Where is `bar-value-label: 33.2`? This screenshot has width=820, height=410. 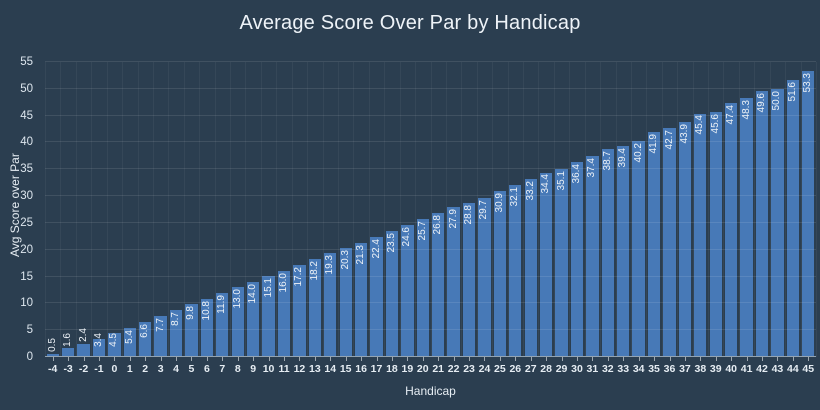 bar-value-label: 33.2 is located at coordinates (530, 190).